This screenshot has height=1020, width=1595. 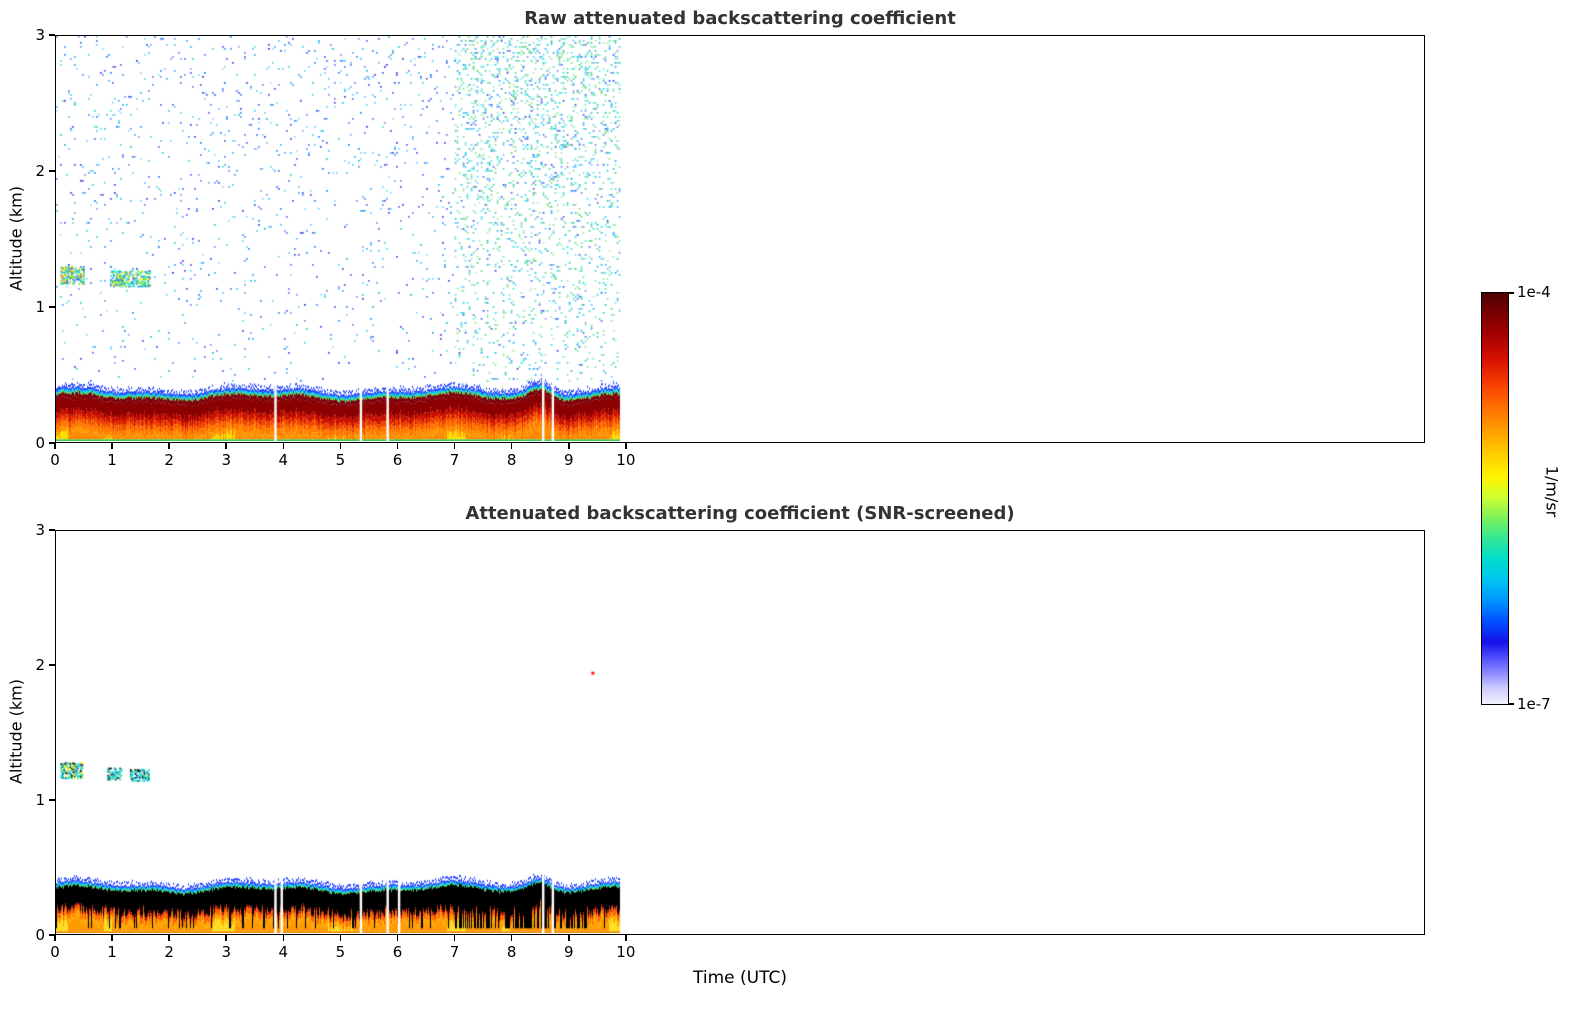 What do you see at coordinates (1495, 498) in the screenshot?
I see `colorbar` at bounding box center [1495, 498].